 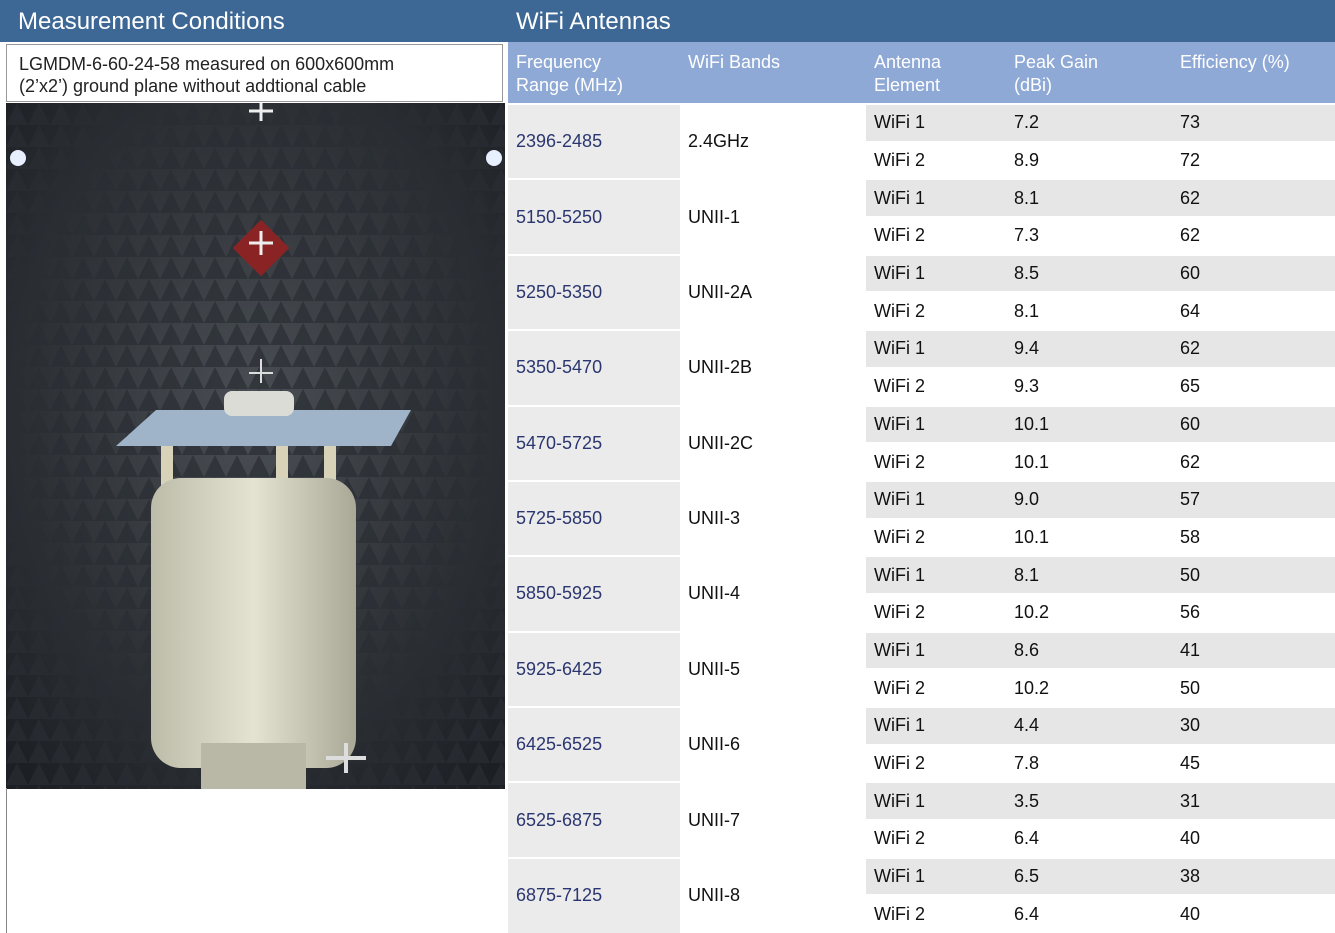 I want to click on frequency-cell: 5850-5925, so click(x=594, y=593).